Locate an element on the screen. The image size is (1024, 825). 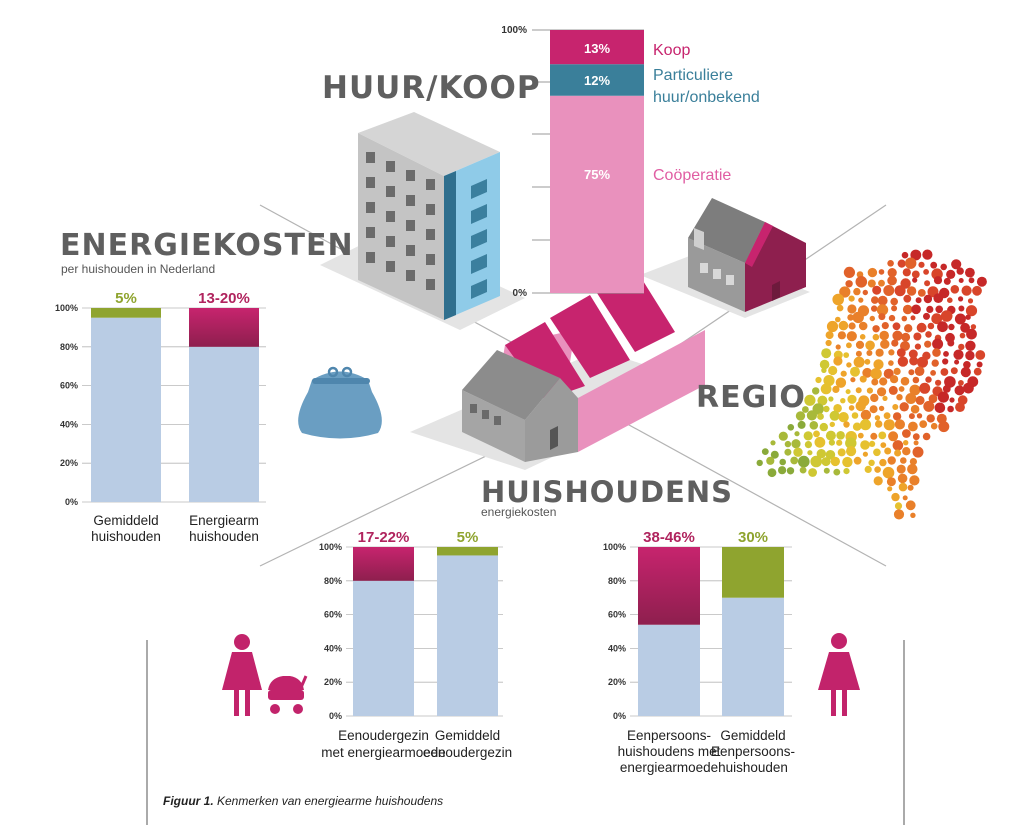
bar-category-label: Eenpersoons- is located at coordinates (669, 735).